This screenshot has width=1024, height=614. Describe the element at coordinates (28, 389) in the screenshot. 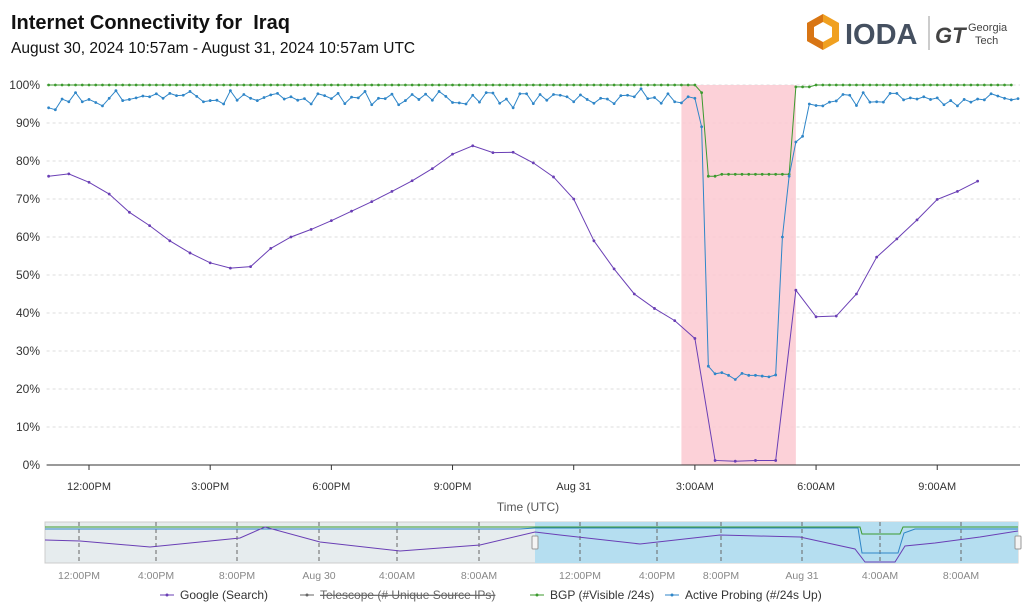

I see `y-tick-label: 20%` at that location.